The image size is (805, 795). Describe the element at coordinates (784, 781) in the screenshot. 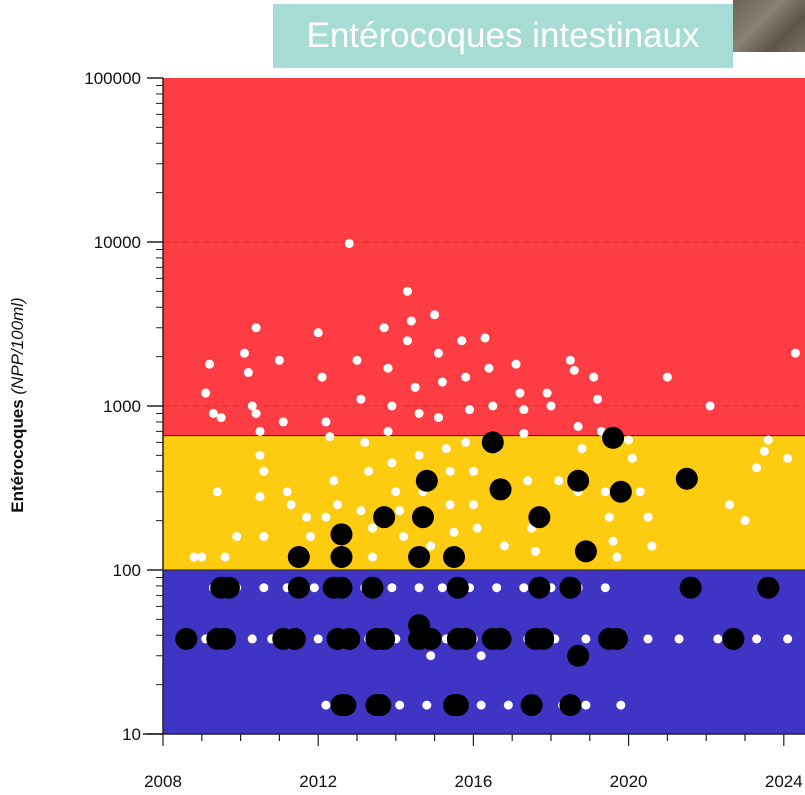

I see `x-tick-label: 2024` at that location.